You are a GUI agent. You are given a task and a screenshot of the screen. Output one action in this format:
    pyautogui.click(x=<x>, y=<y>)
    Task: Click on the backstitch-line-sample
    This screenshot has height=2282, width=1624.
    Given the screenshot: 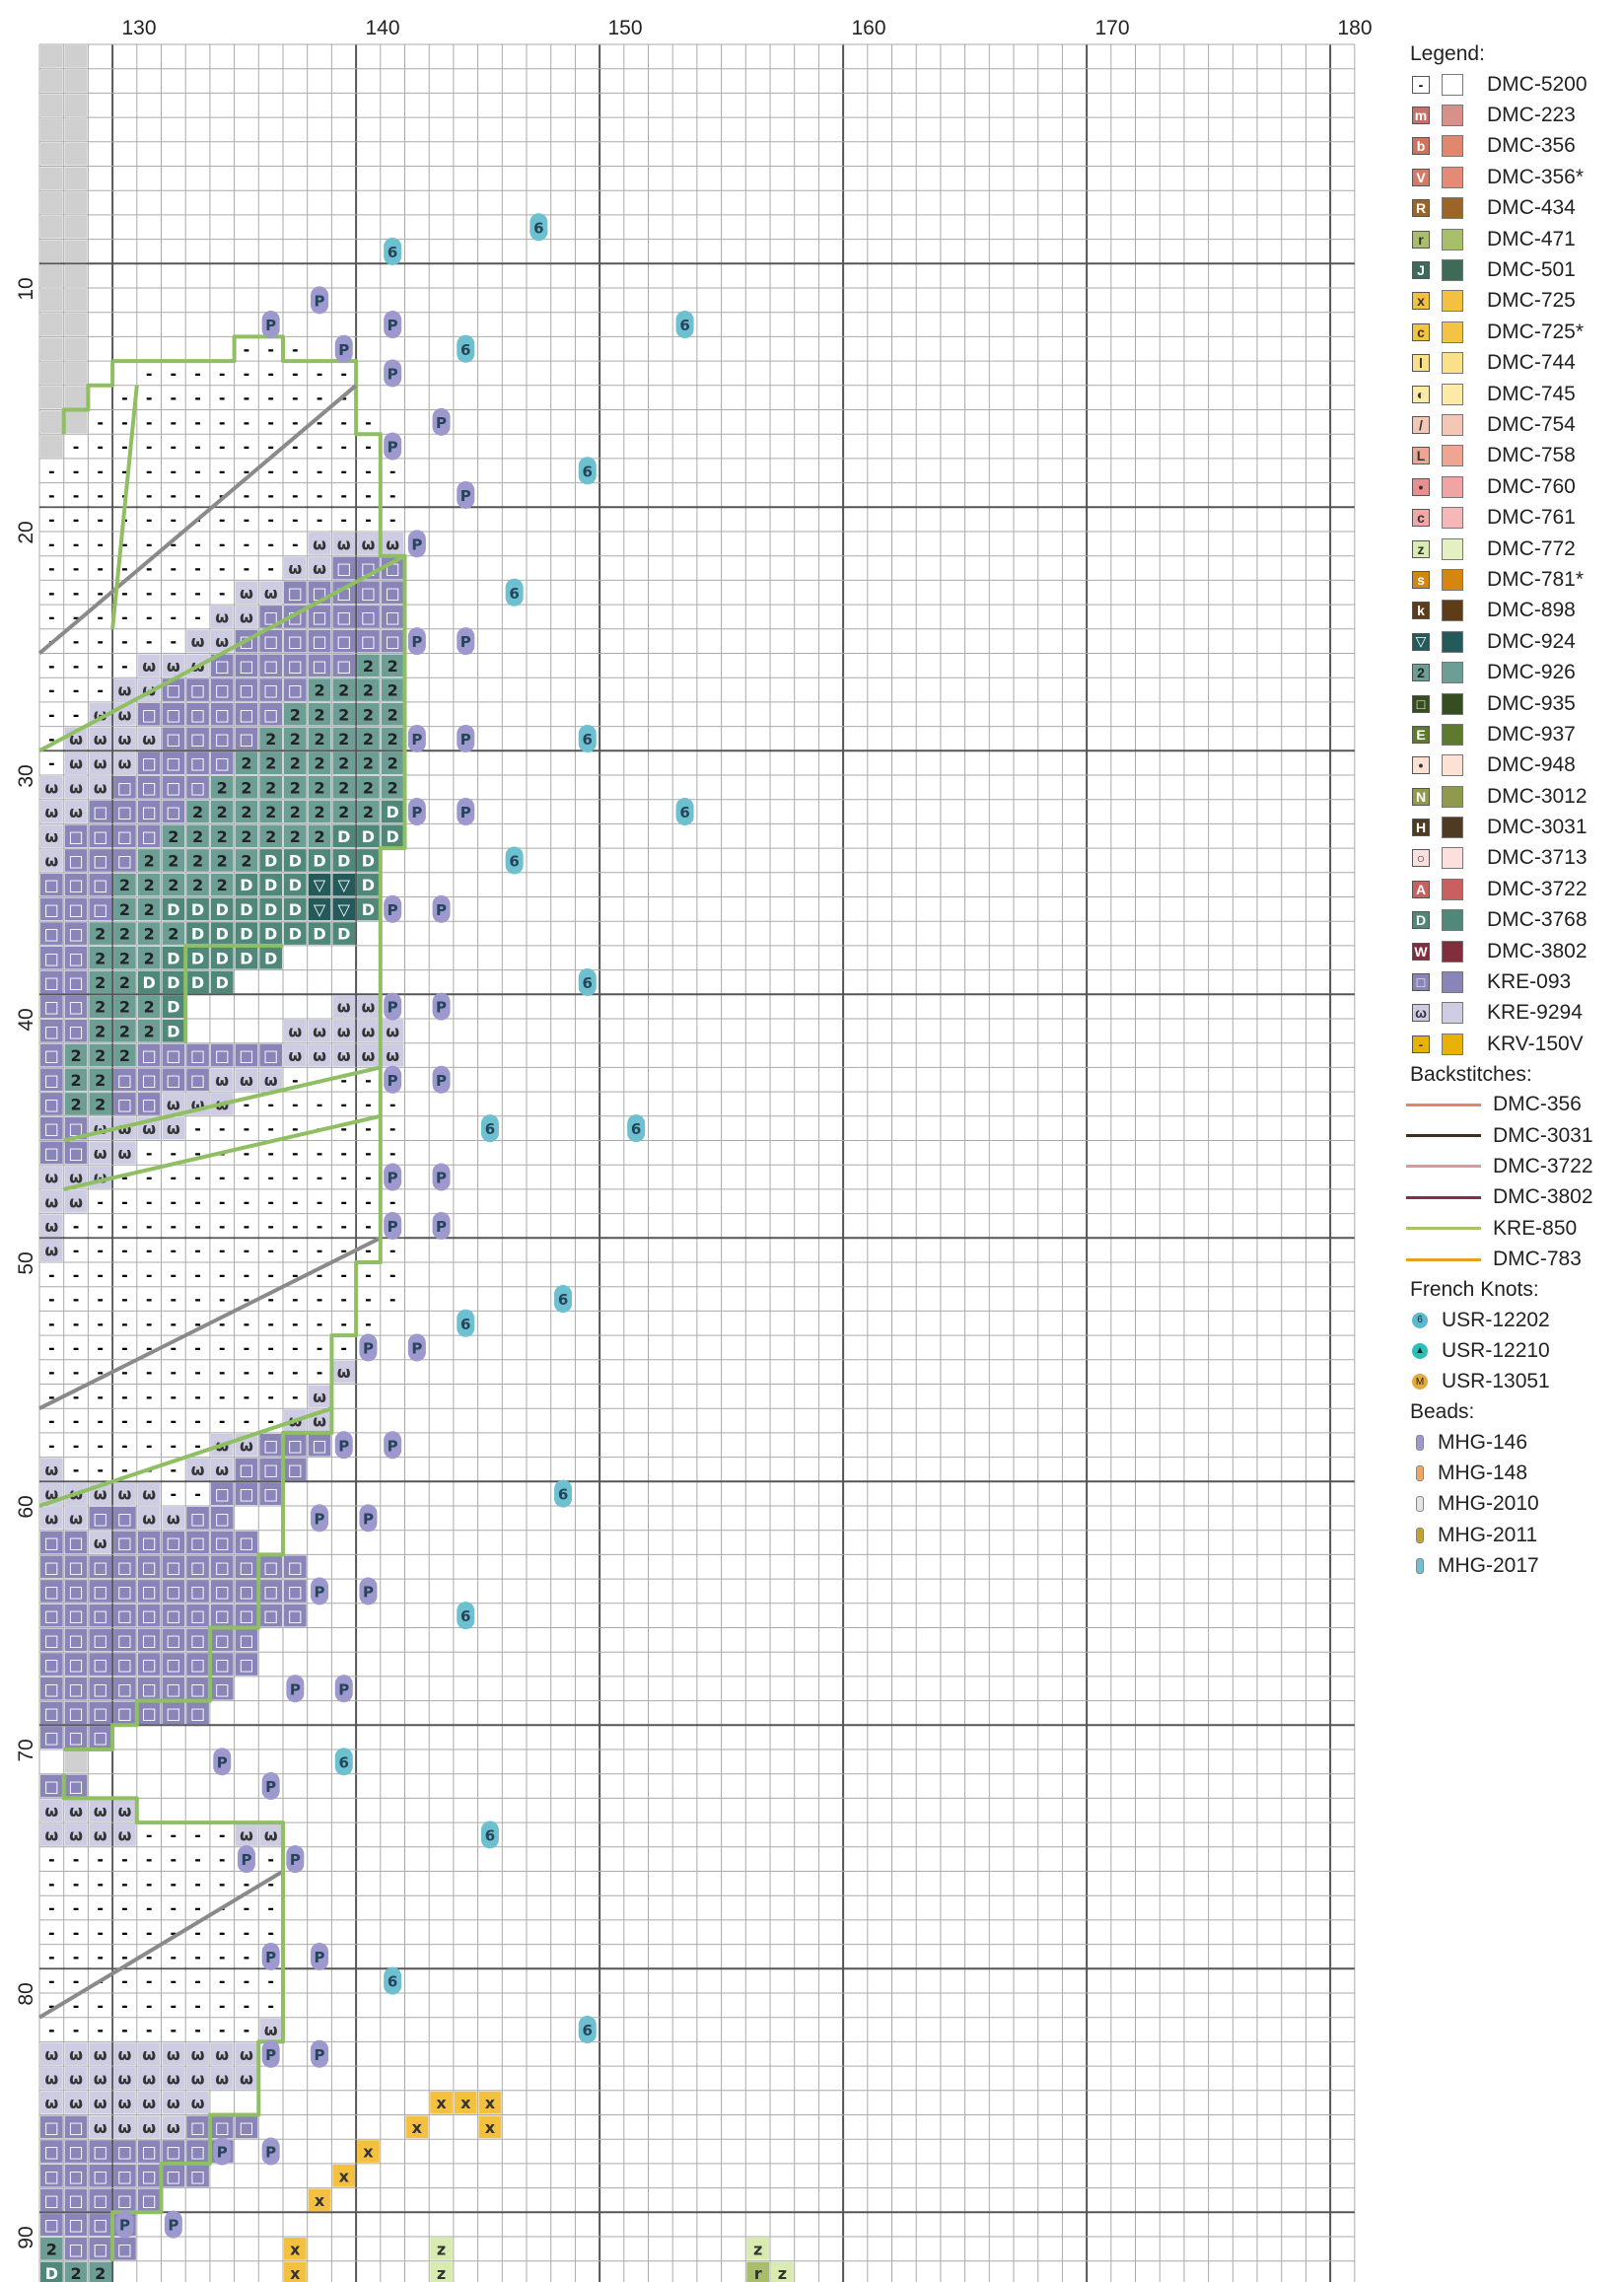 What is the action you would take?
    pyautogui.click(x=1443, y=1167)
    